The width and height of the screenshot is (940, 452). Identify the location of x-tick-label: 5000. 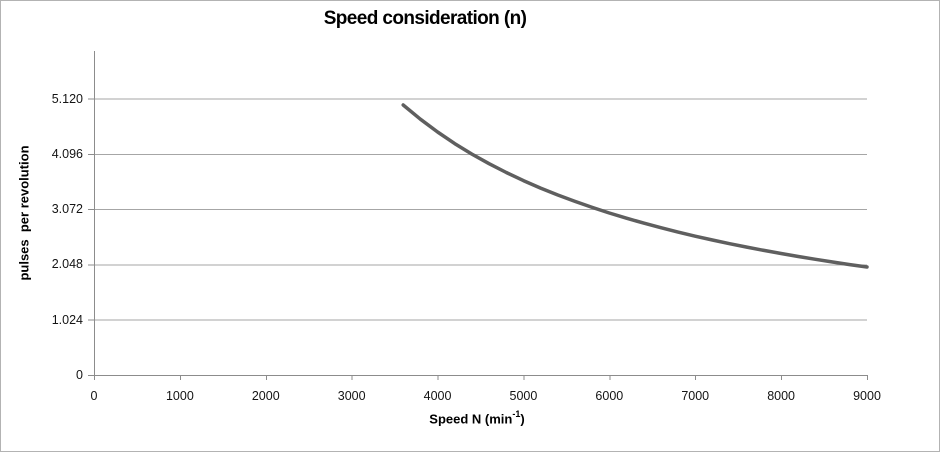
(523, 396).